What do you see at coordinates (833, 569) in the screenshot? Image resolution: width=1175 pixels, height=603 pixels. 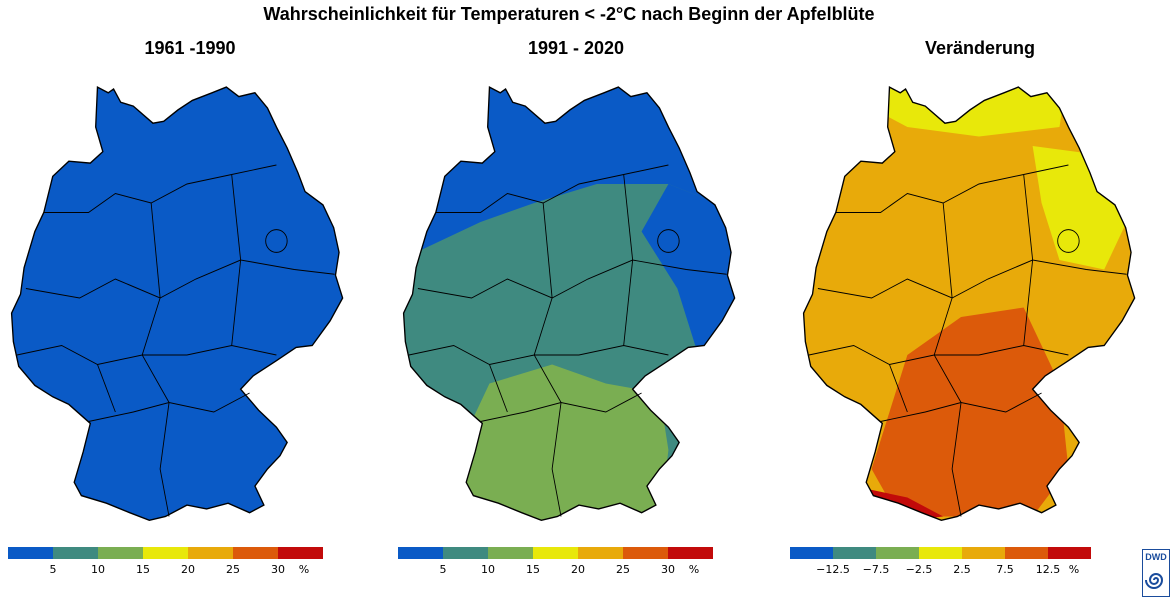 I see `legend-label: −12.5` at bounding box center [833, 569].